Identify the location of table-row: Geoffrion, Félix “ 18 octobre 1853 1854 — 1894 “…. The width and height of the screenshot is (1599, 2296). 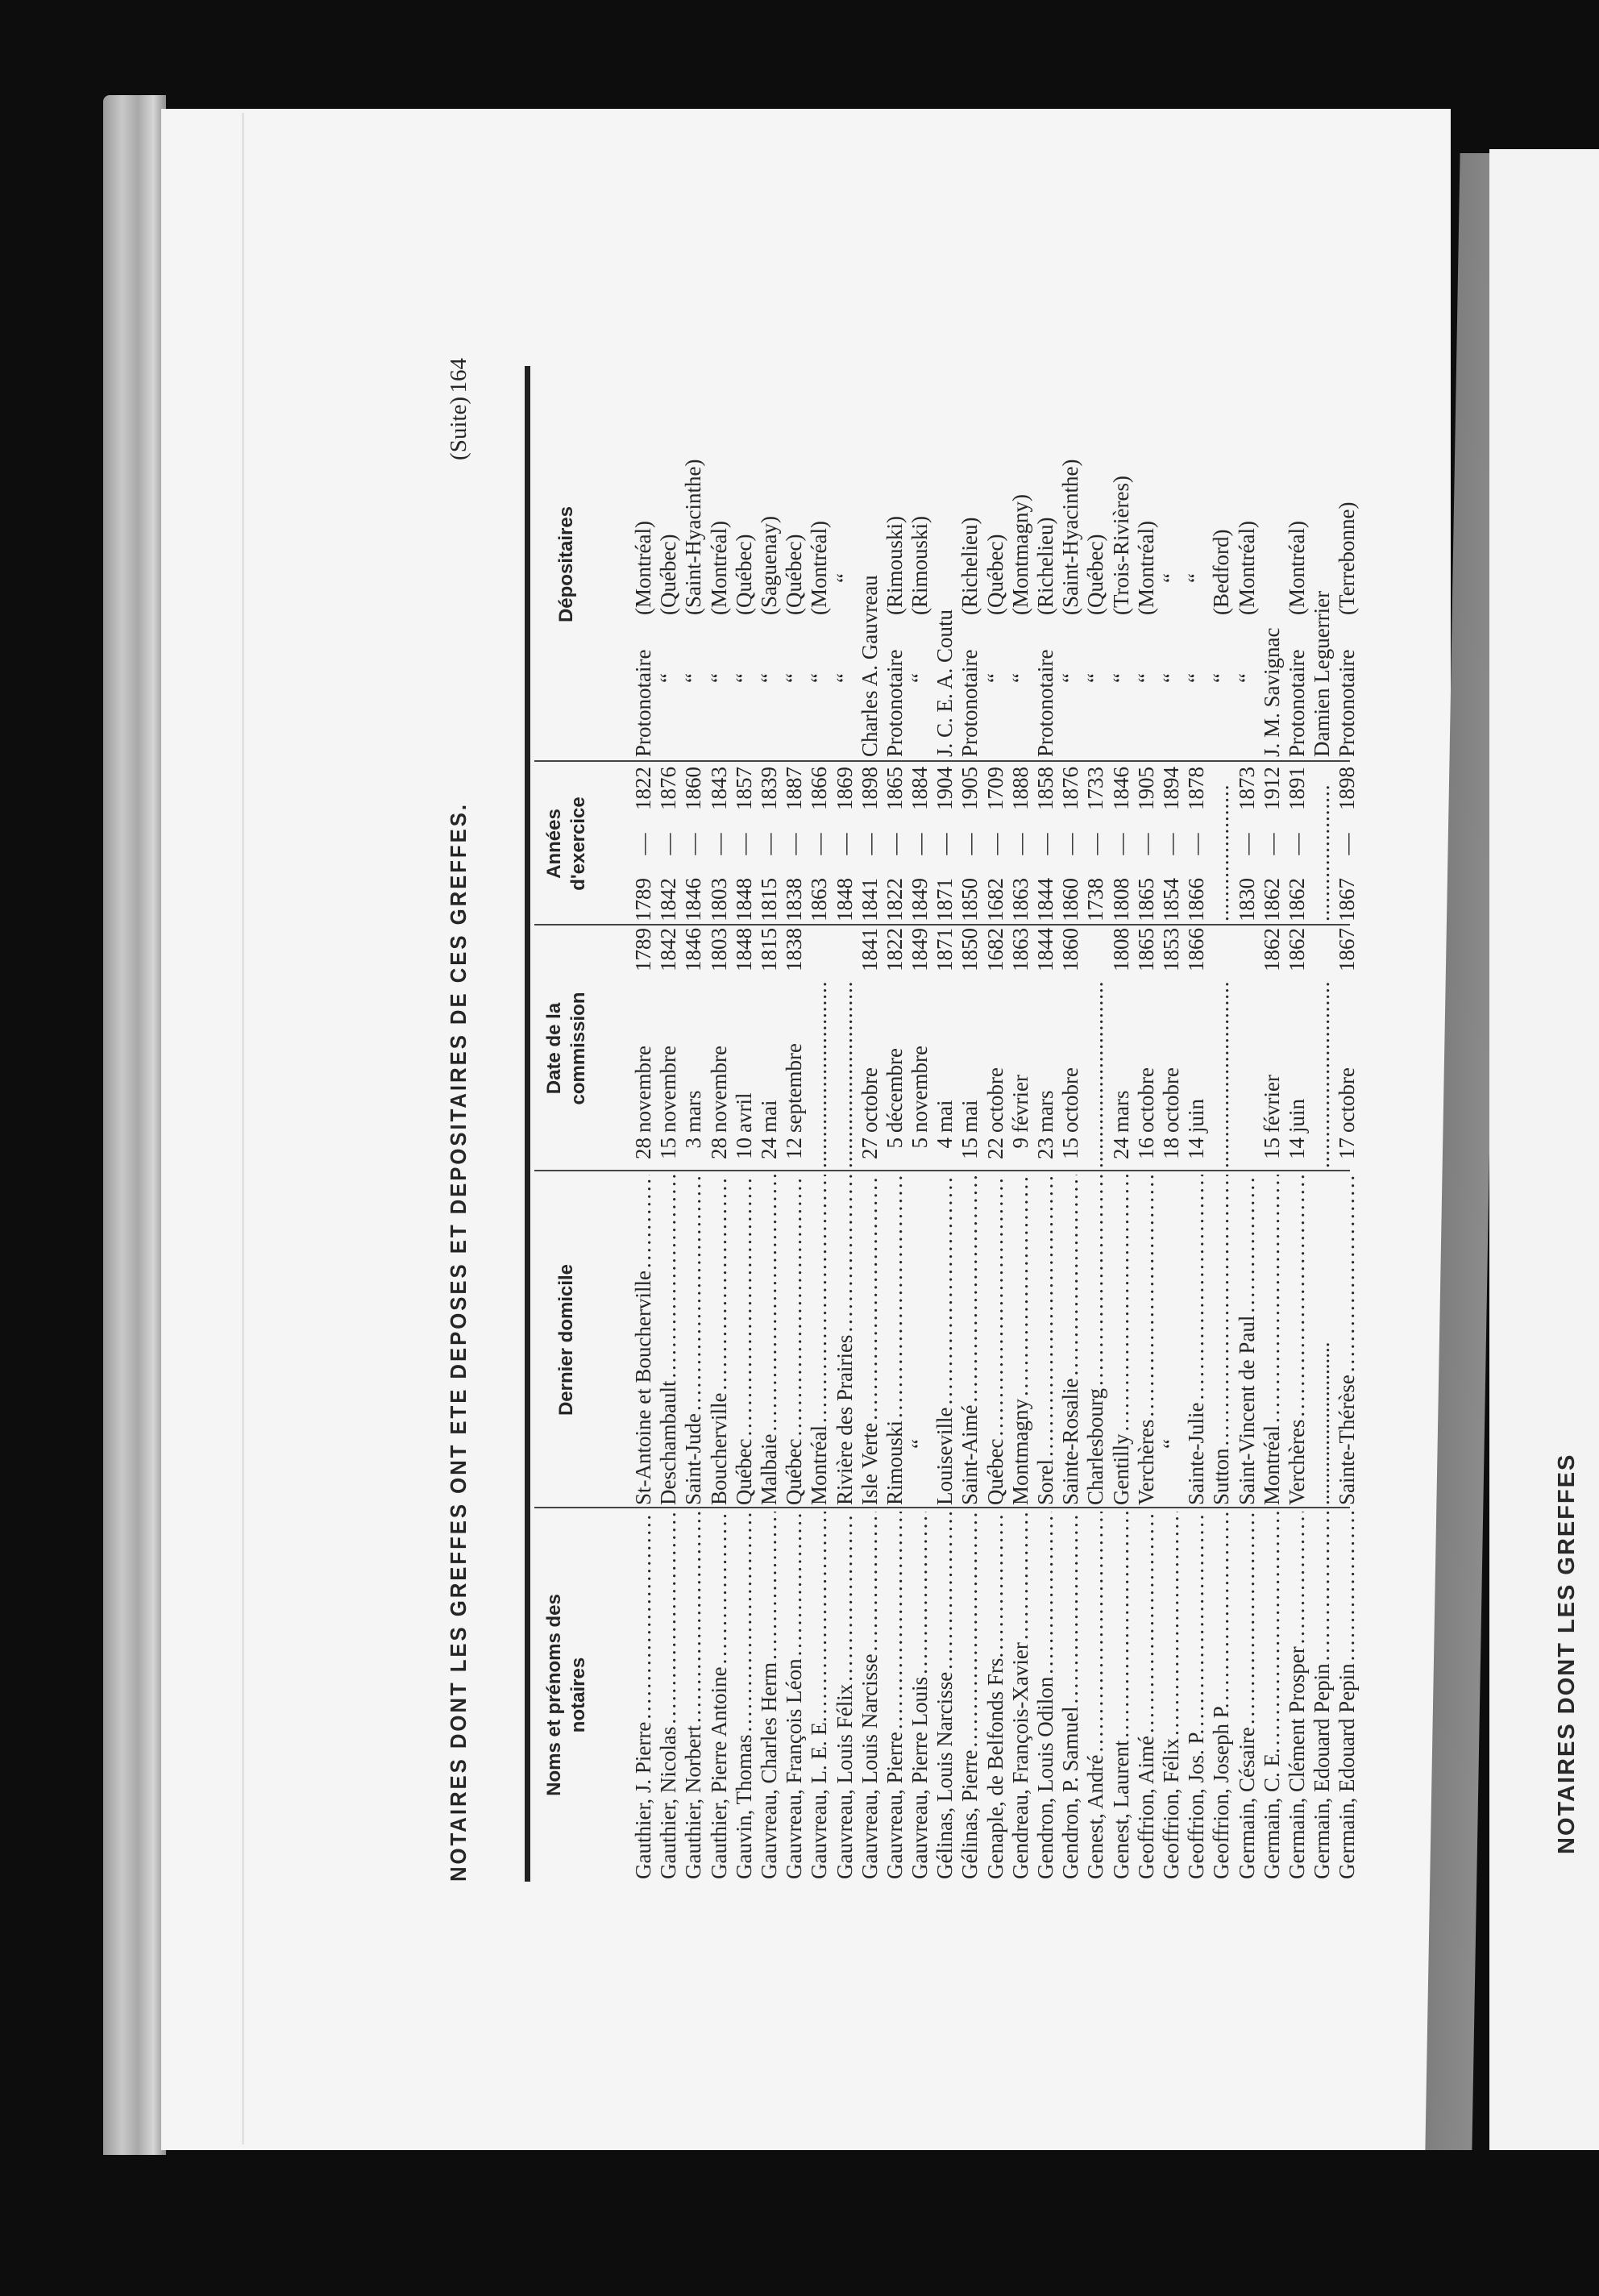
(1171, 1124).